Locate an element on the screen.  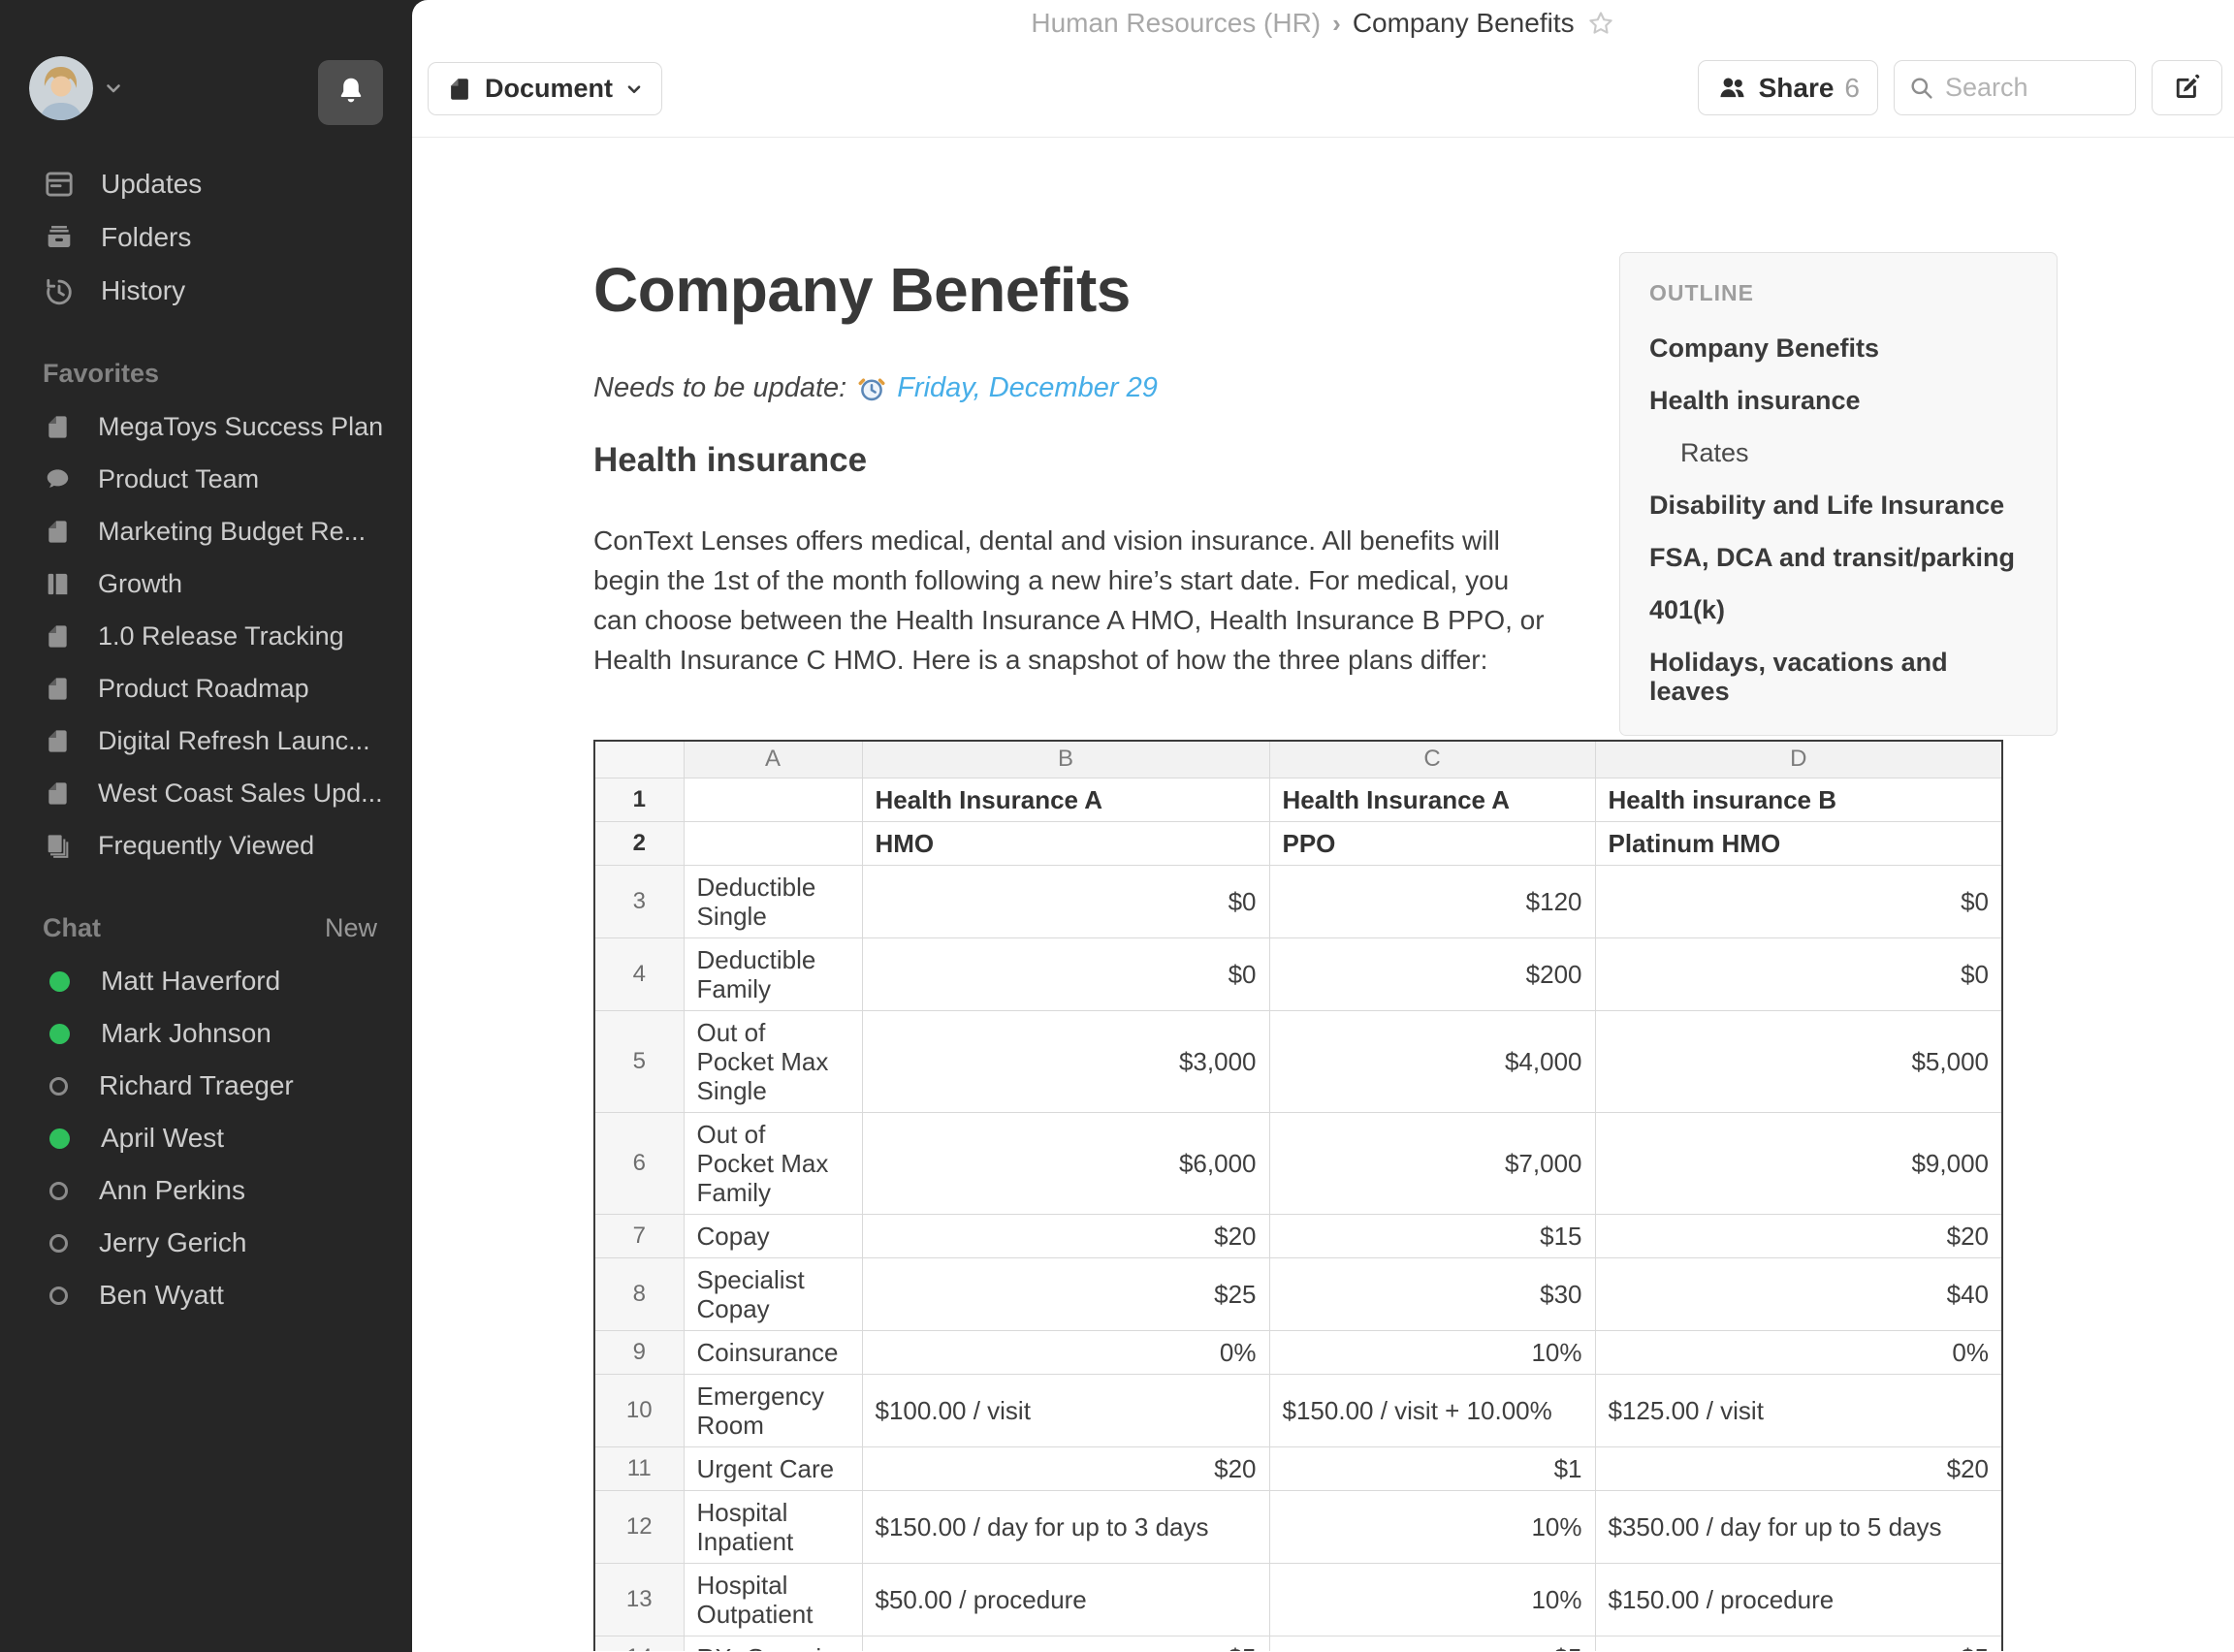
sidebar-item-folders: Folders is located at coordinates (206, 237).